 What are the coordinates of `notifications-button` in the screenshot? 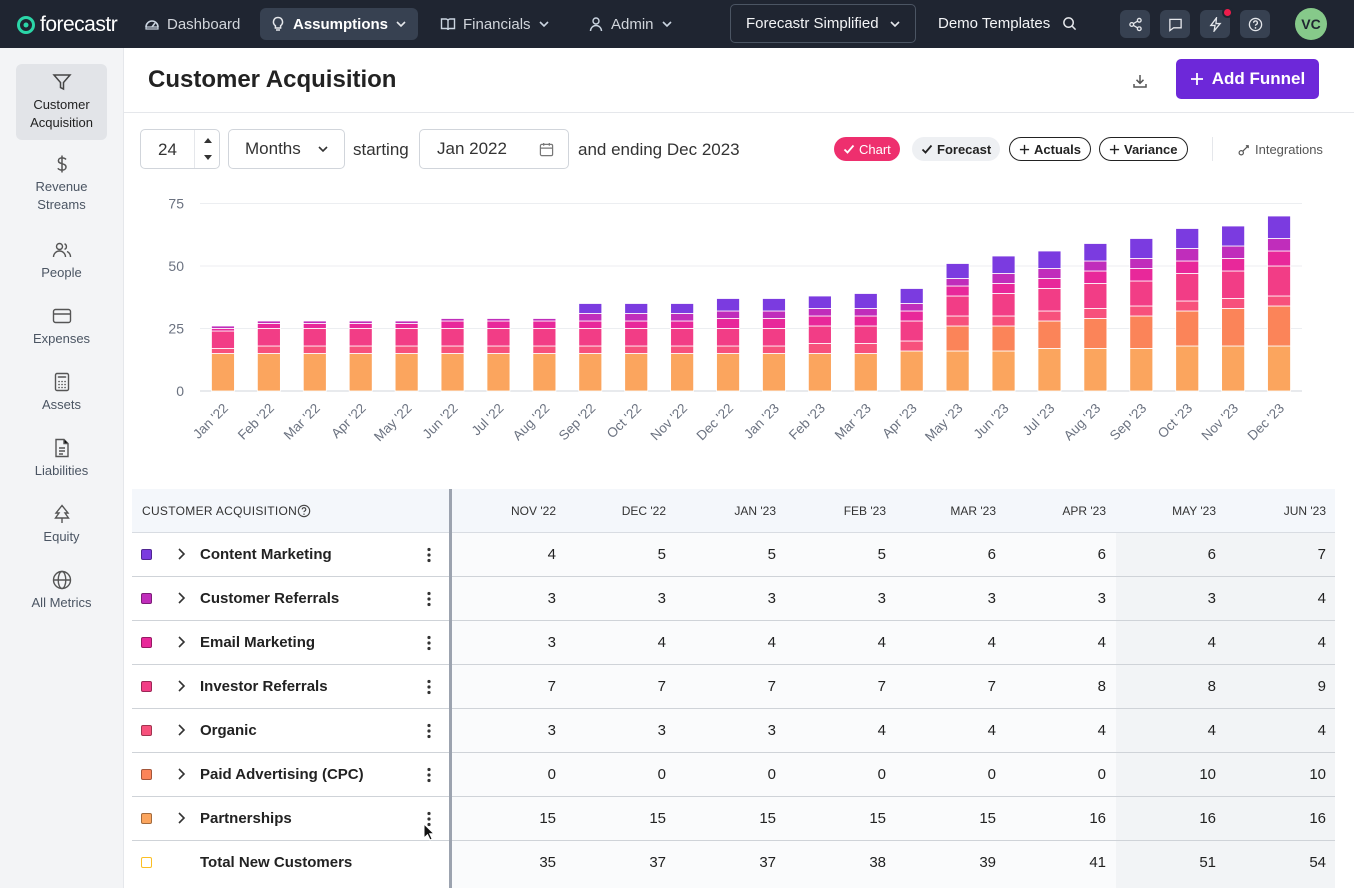 It's located at (1216, 22).